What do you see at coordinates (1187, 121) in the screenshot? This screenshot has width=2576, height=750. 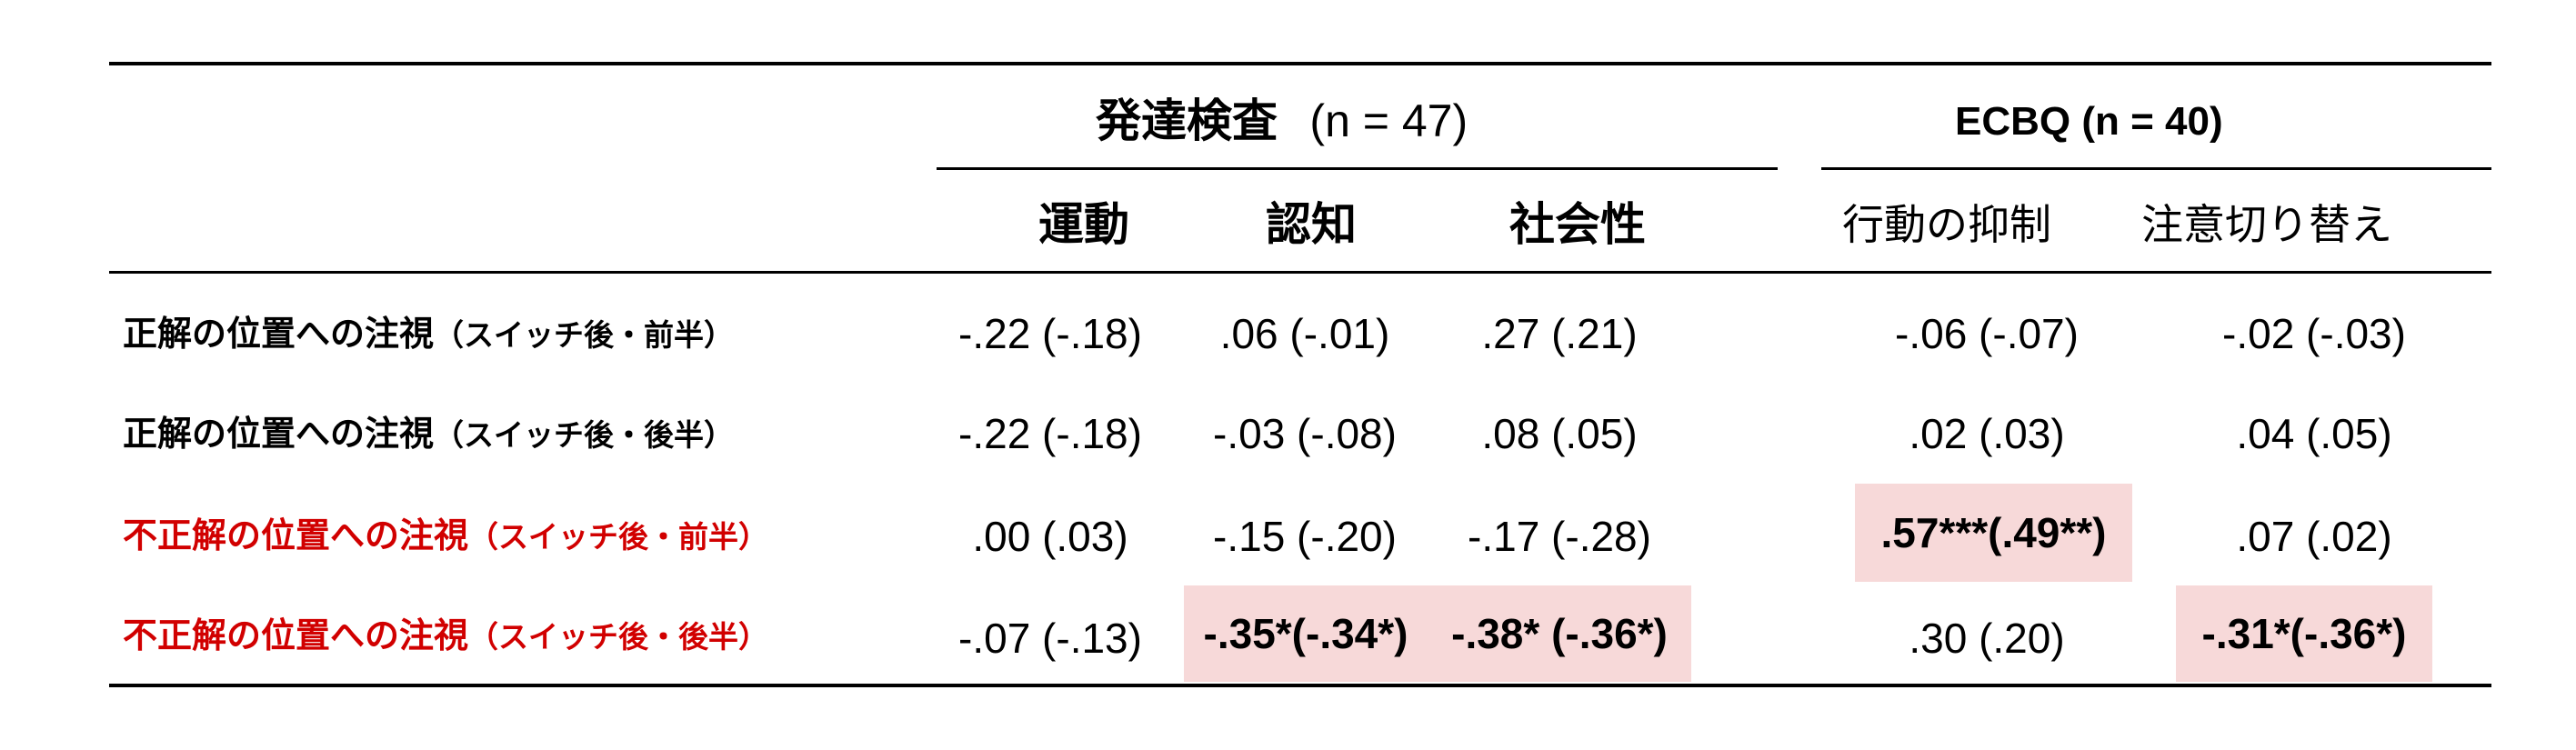 I see `group-header-developmental-label: 発達検査` at bounding box center [1187, 121].